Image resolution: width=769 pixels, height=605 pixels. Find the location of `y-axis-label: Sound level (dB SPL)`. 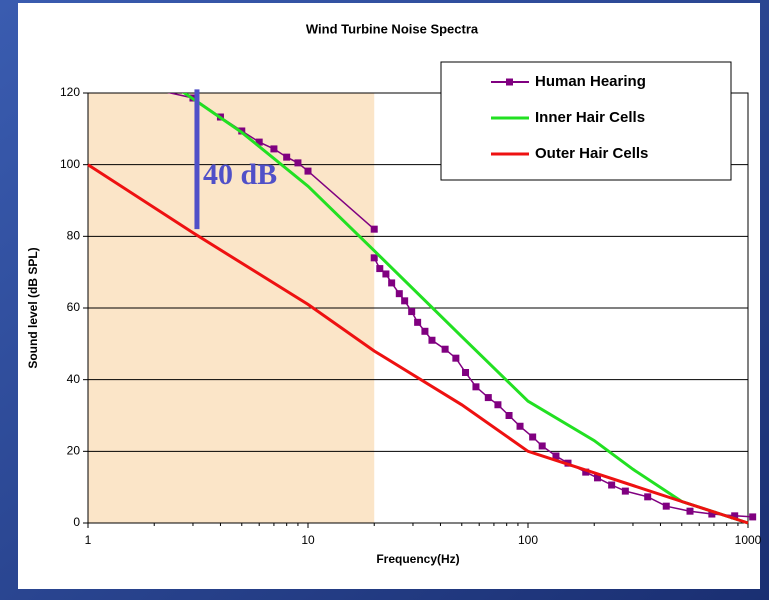

y-axis-label: Sound level (dB SPL) is located at coordinates (33, 307).